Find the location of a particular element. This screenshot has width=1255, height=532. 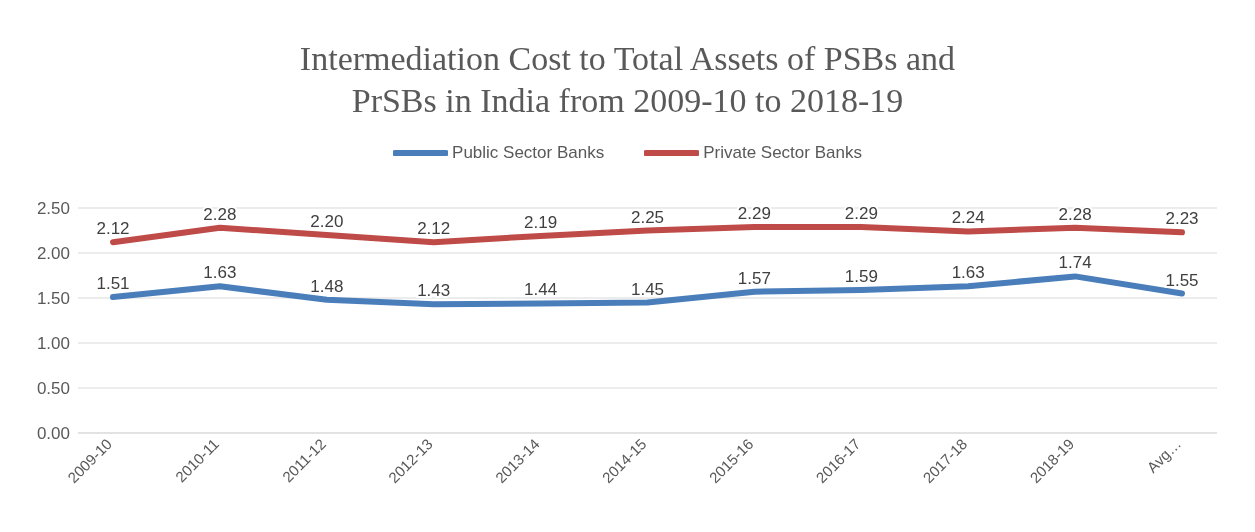

data-label: 2.20 is located at coordinates (327, 221).